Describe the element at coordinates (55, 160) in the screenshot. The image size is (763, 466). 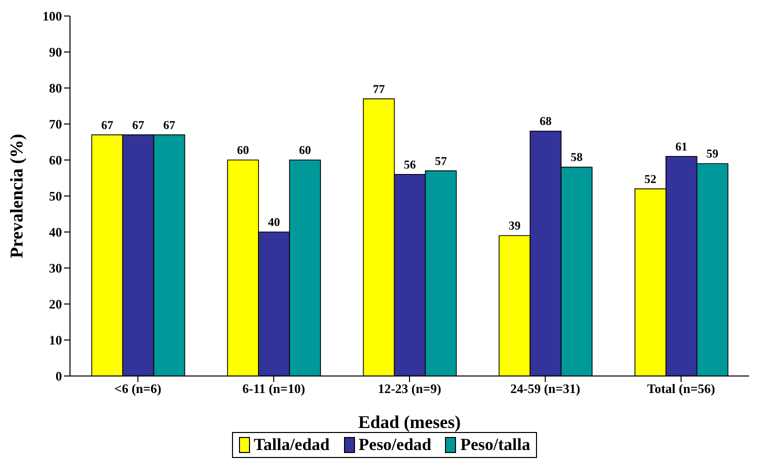
I see `y-tick-label: 60` at that location.